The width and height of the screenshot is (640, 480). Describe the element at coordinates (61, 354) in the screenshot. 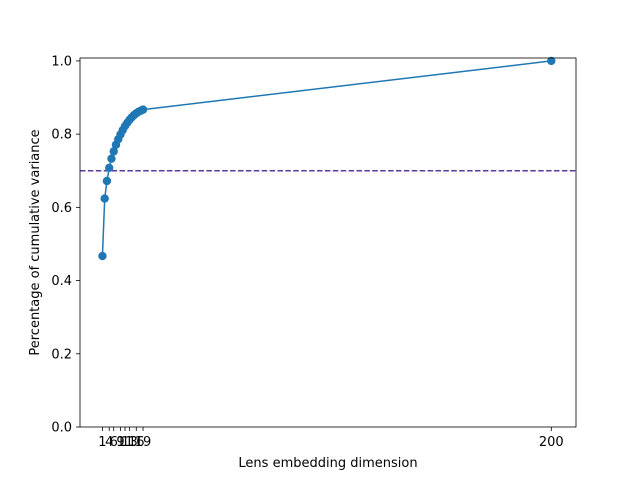

I see `y-tick-label: 0.2` at that location.